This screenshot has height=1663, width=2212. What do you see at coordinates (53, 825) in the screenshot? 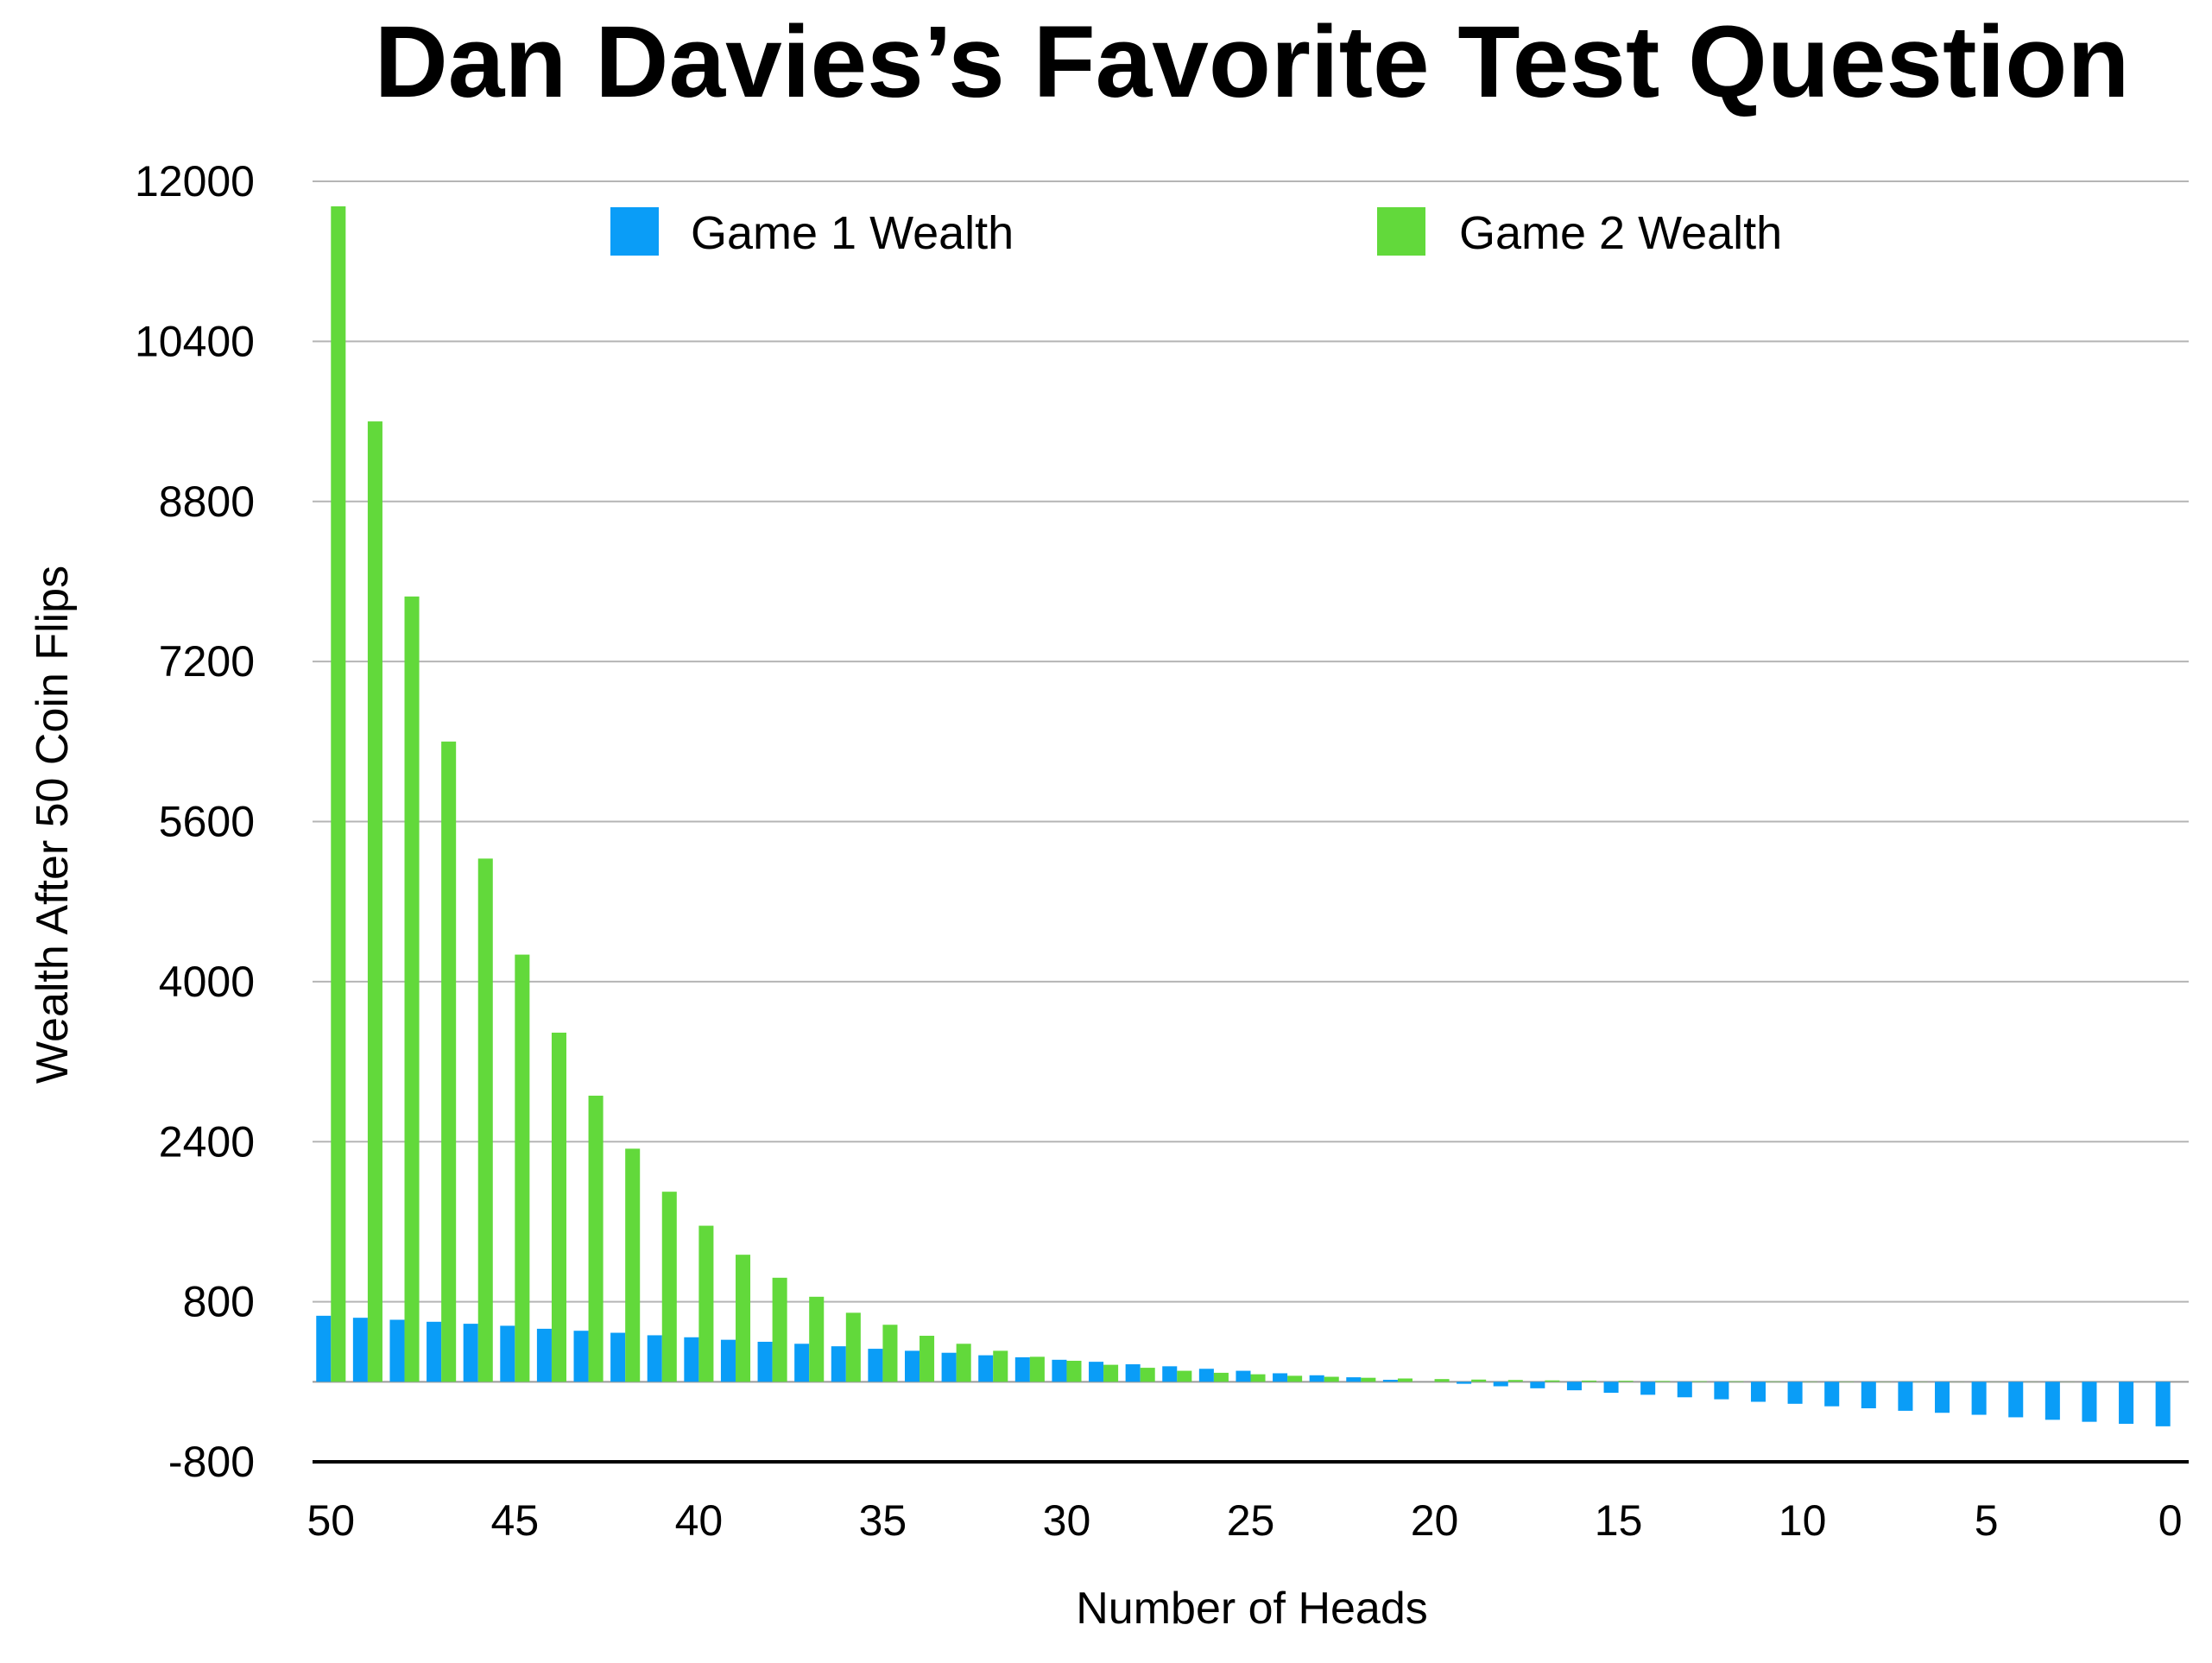
I see `y-axis-title: Wealth After 50 Coin Flips` at bounding box center [53, 825].